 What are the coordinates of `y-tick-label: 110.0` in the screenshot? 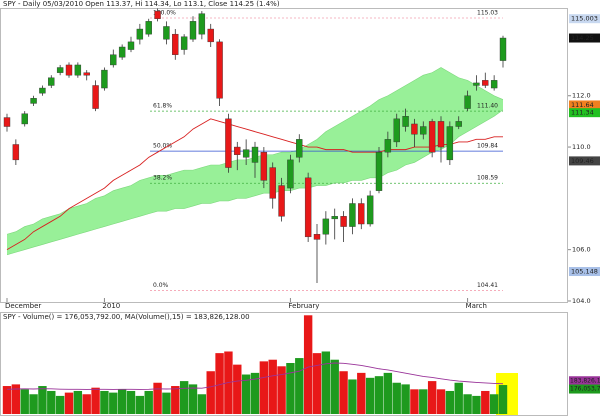 It's located at (581, 147).